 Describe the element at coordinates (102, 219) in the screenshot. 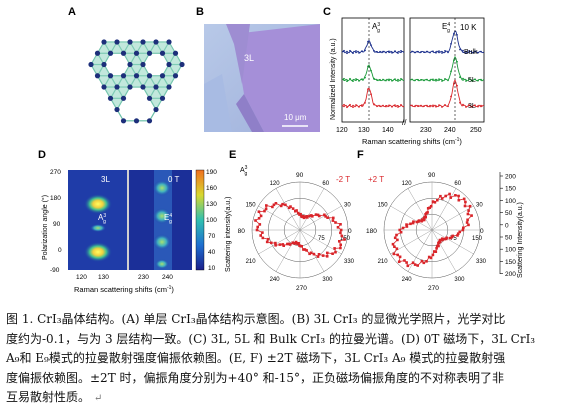

I see `d-peak1-label: A3 g` at that location.